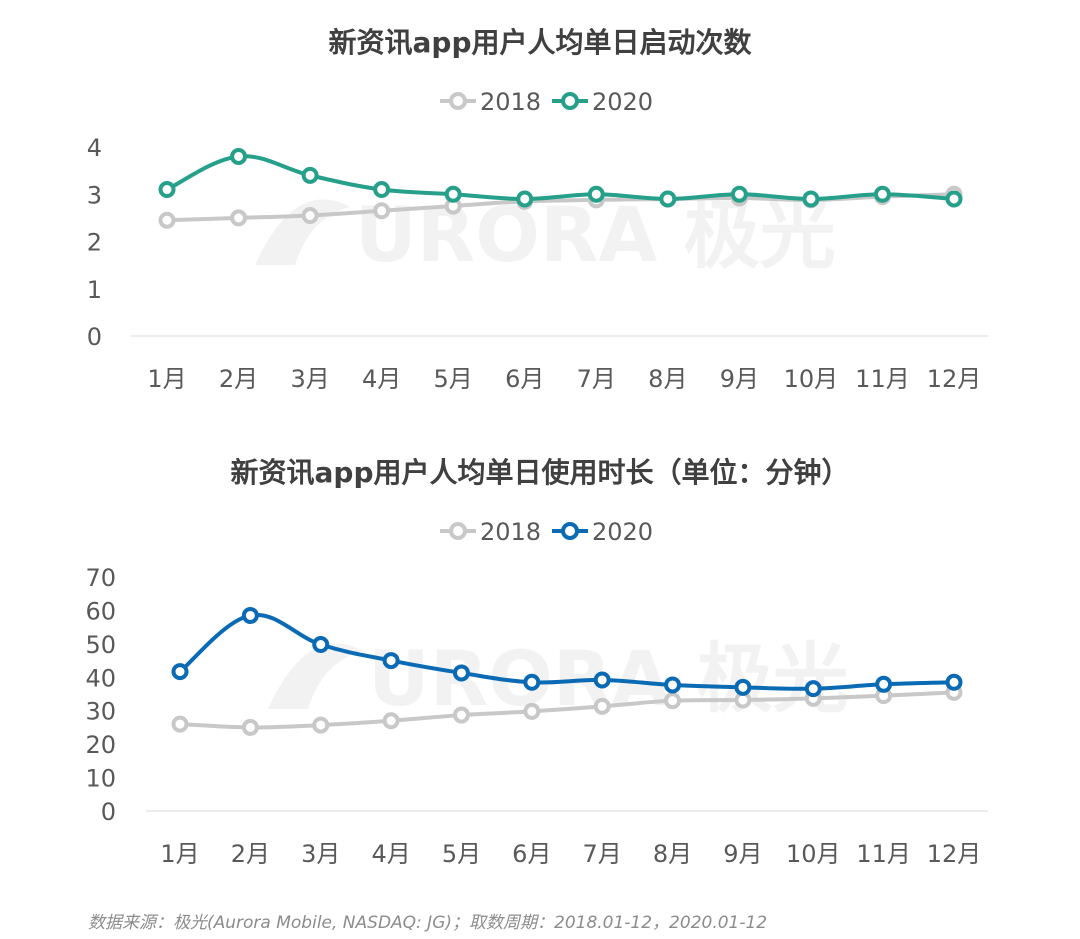 This screenshot has height=939, width=1080. What do you see at coordinates (94, 148) in the screenshot?
I see `y-tick-label: 4` at bounding box center [94, 148].